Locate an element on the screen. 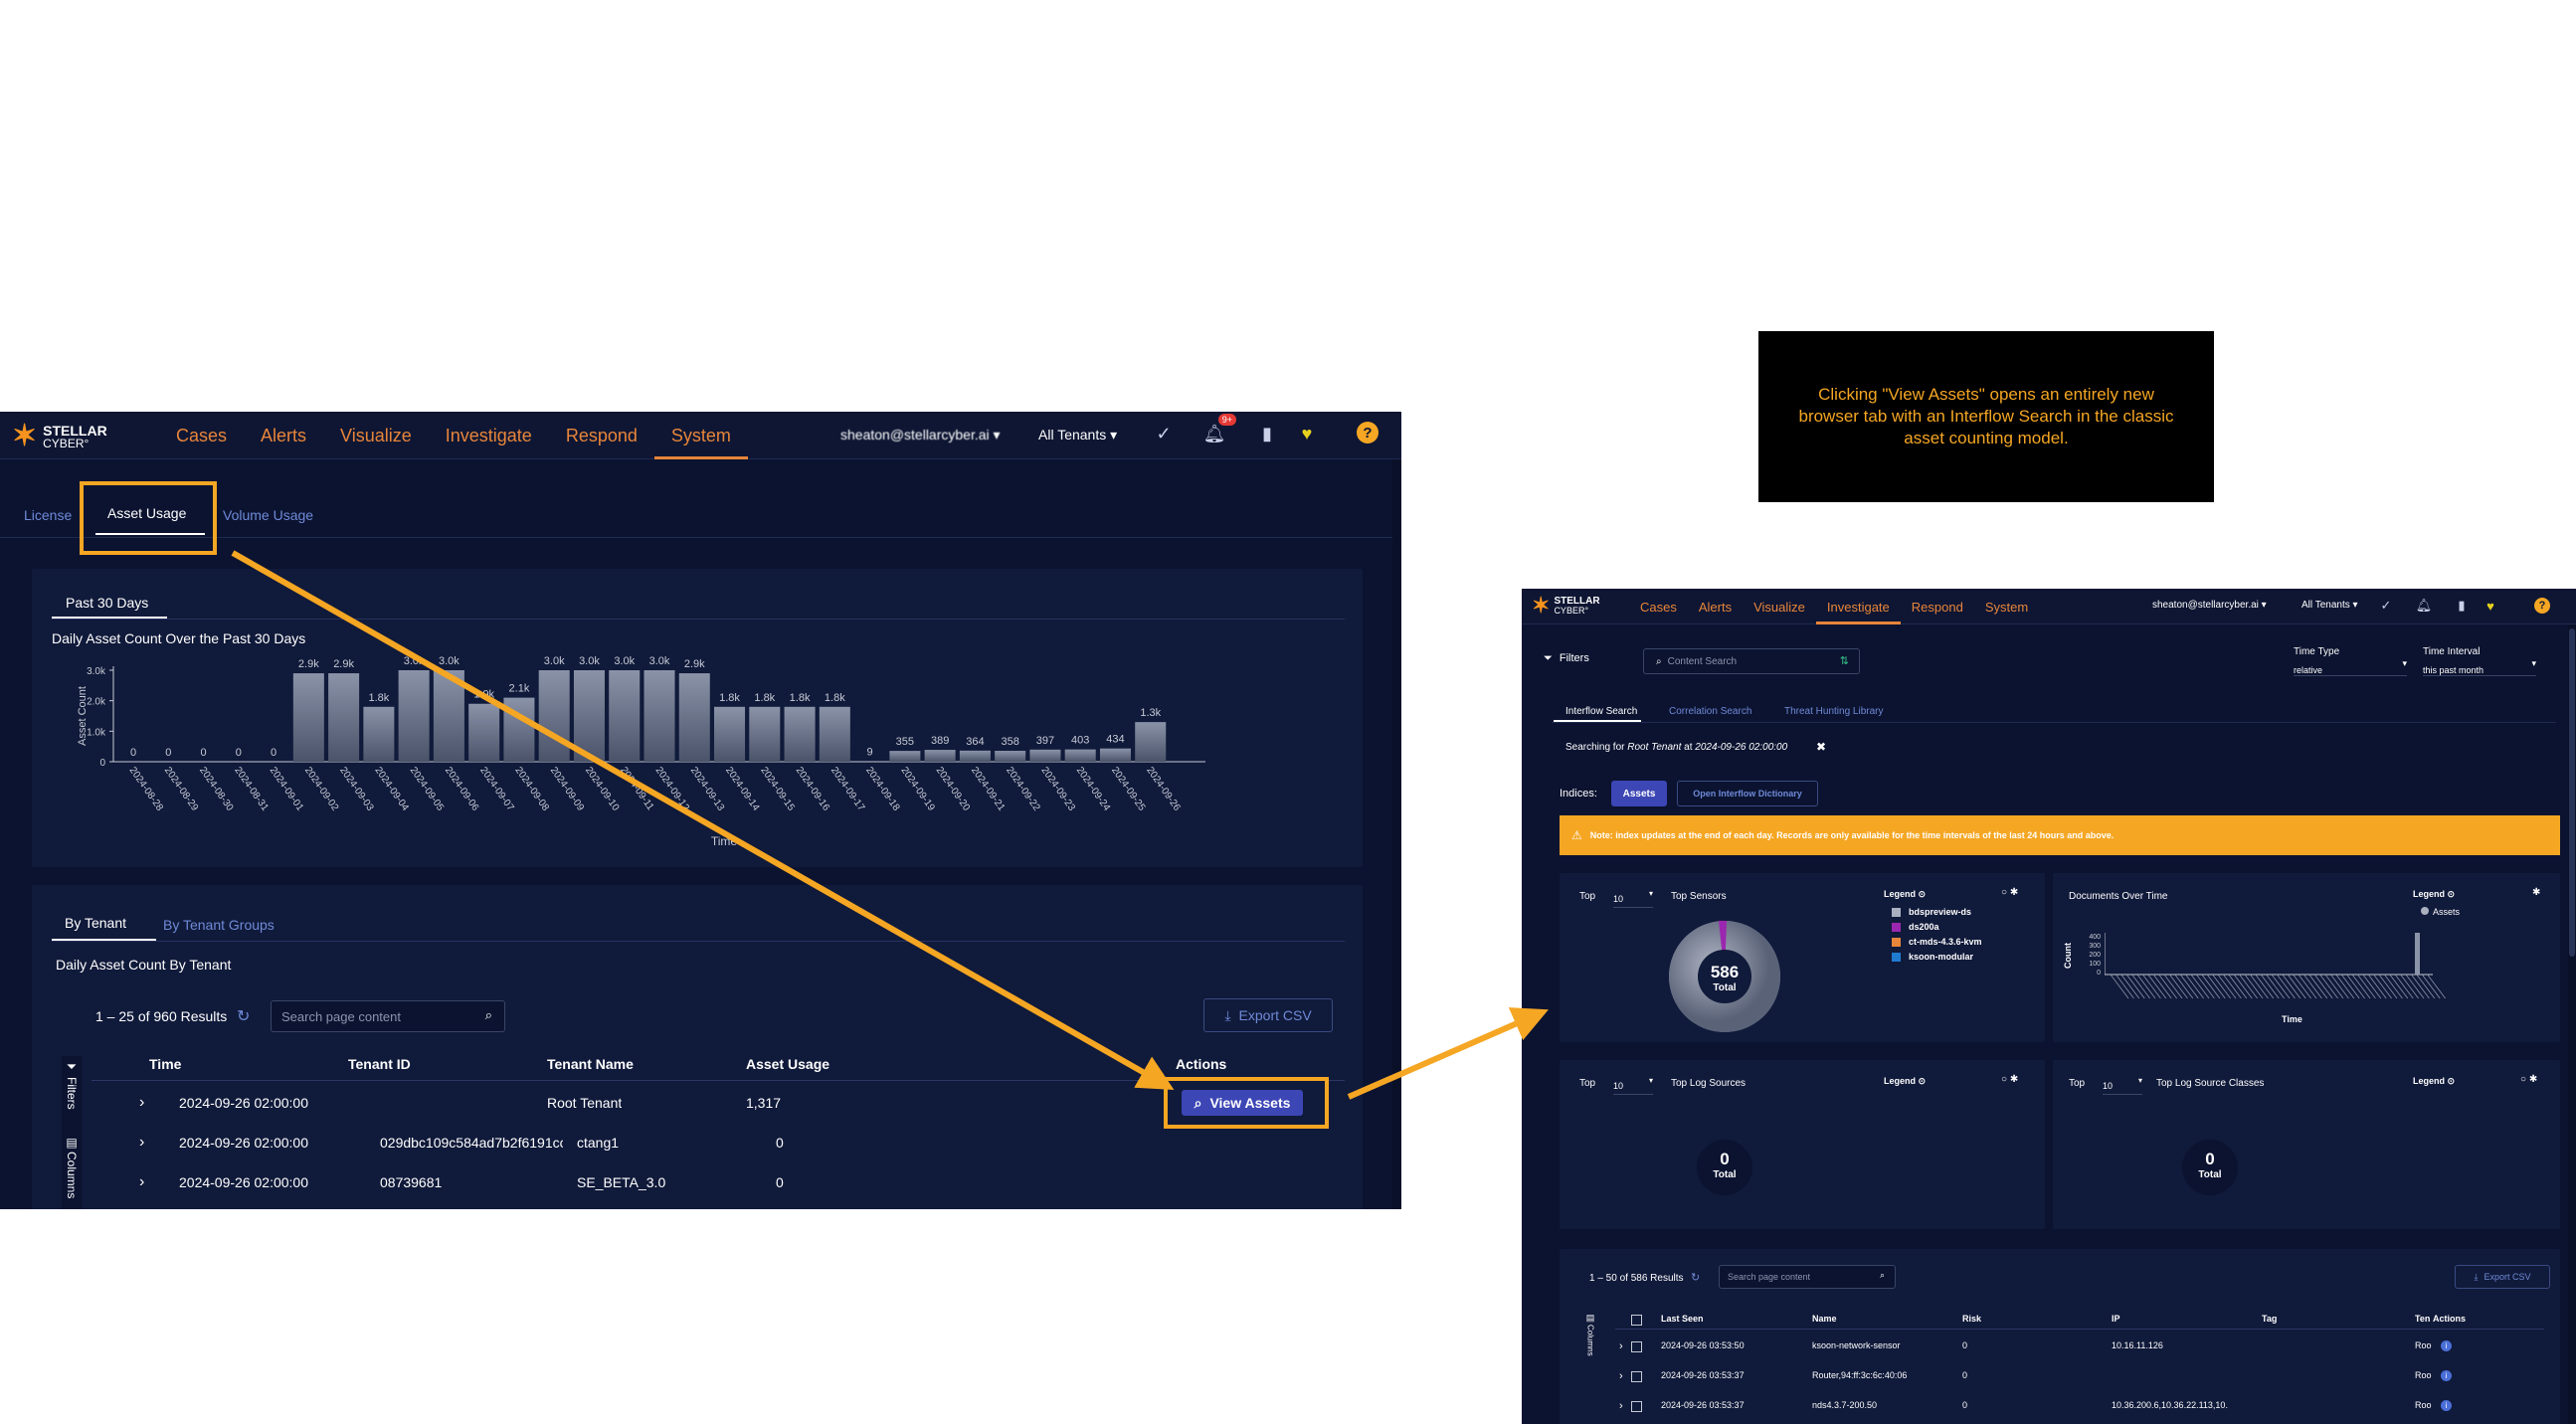 The image size is (2576, 1424). col-time: Time is located at coordinates (165, 1064).